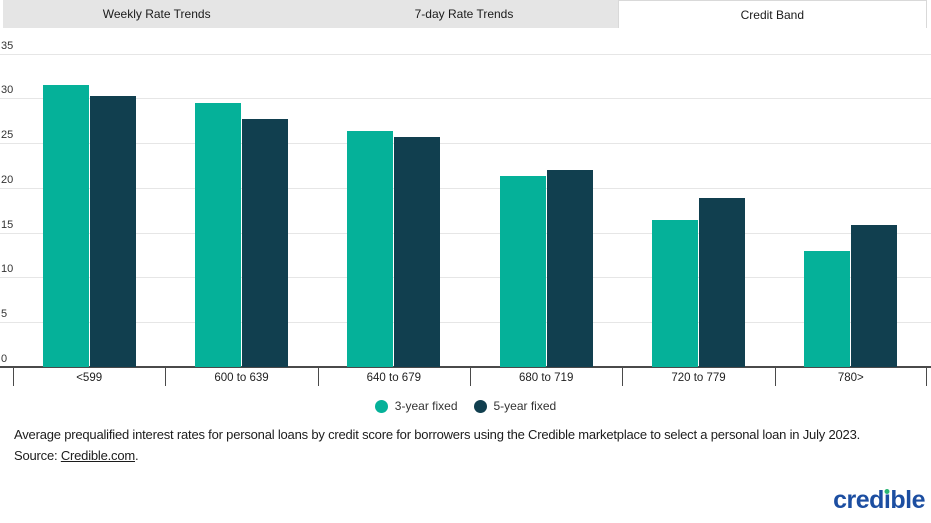 The image size is (931, 523). What do you see at coordinates (7, 90) in the screenshot?
I see `y-axis-tick-label: 30` at bounding box center [7, 90].